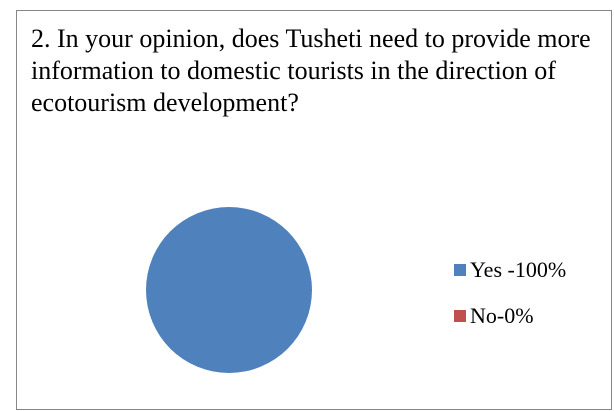 This screenshot has height=411, width=614. I want to click on legend-item-yes: Yes -100%, so click(510, 270).